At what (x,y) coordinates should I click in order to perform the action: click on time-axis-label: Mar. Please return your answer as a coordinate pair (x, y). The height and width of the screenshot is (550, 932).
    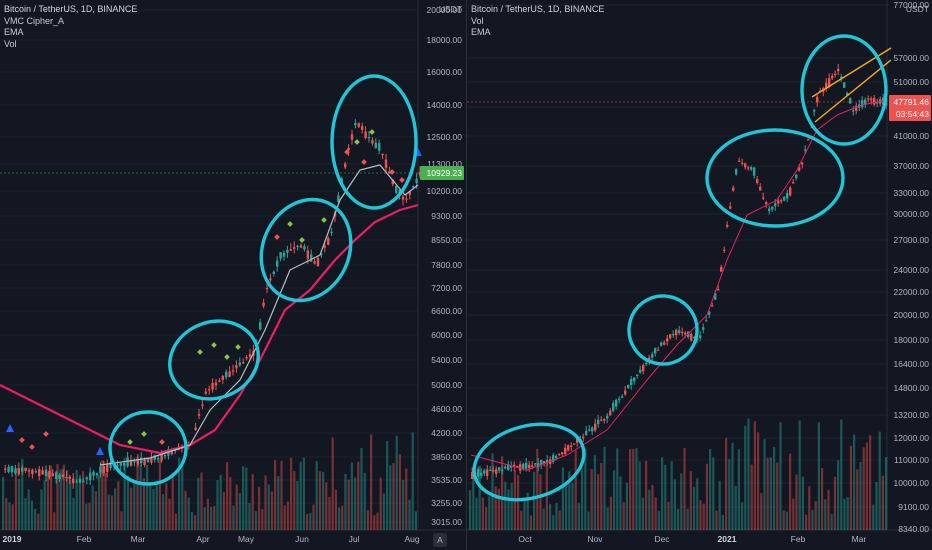
    Looking at the image, I should click on (138, 539).